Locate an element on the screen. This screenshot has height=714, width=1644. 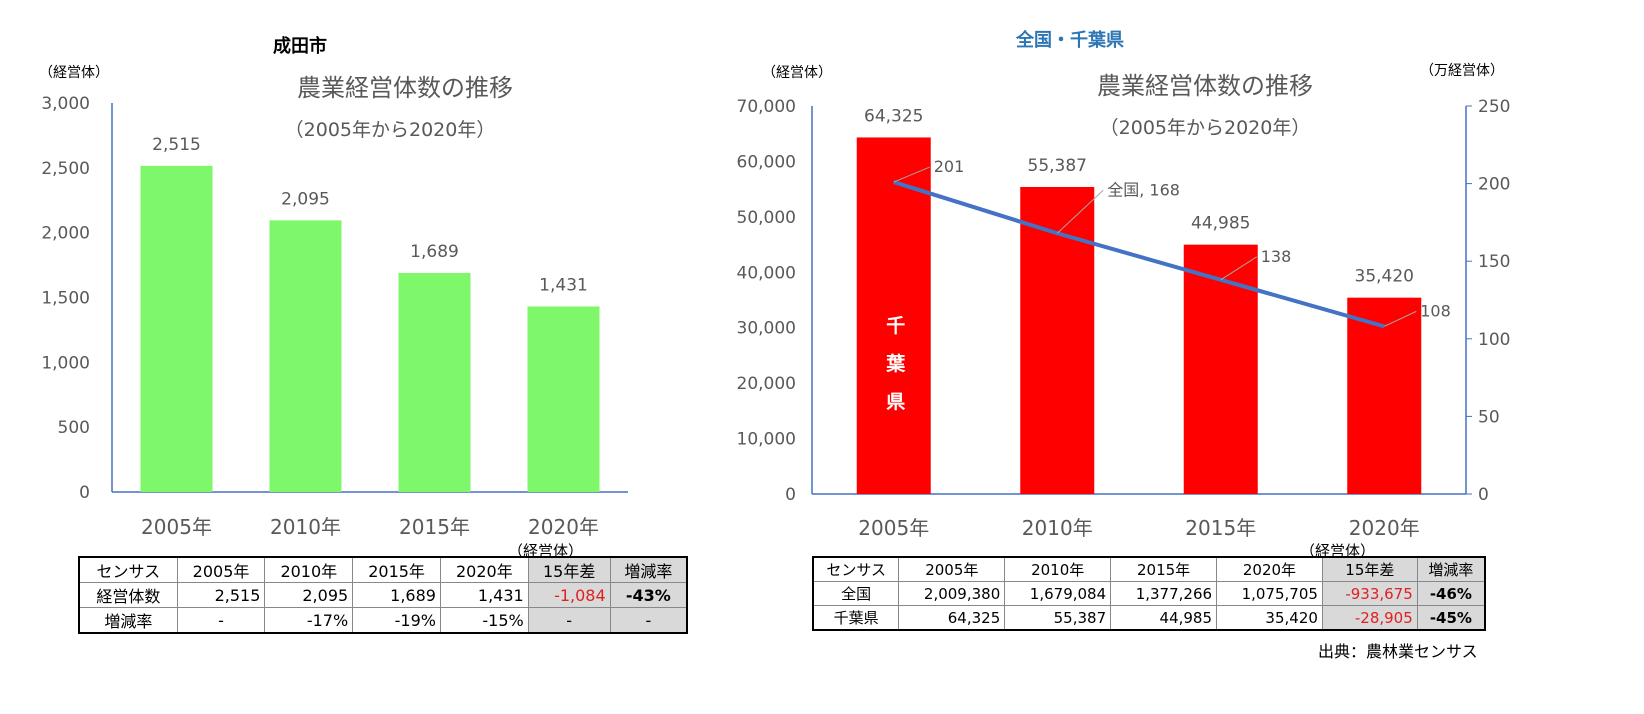
right-y-tick: 20,000 is located at coordinates (766, 384).